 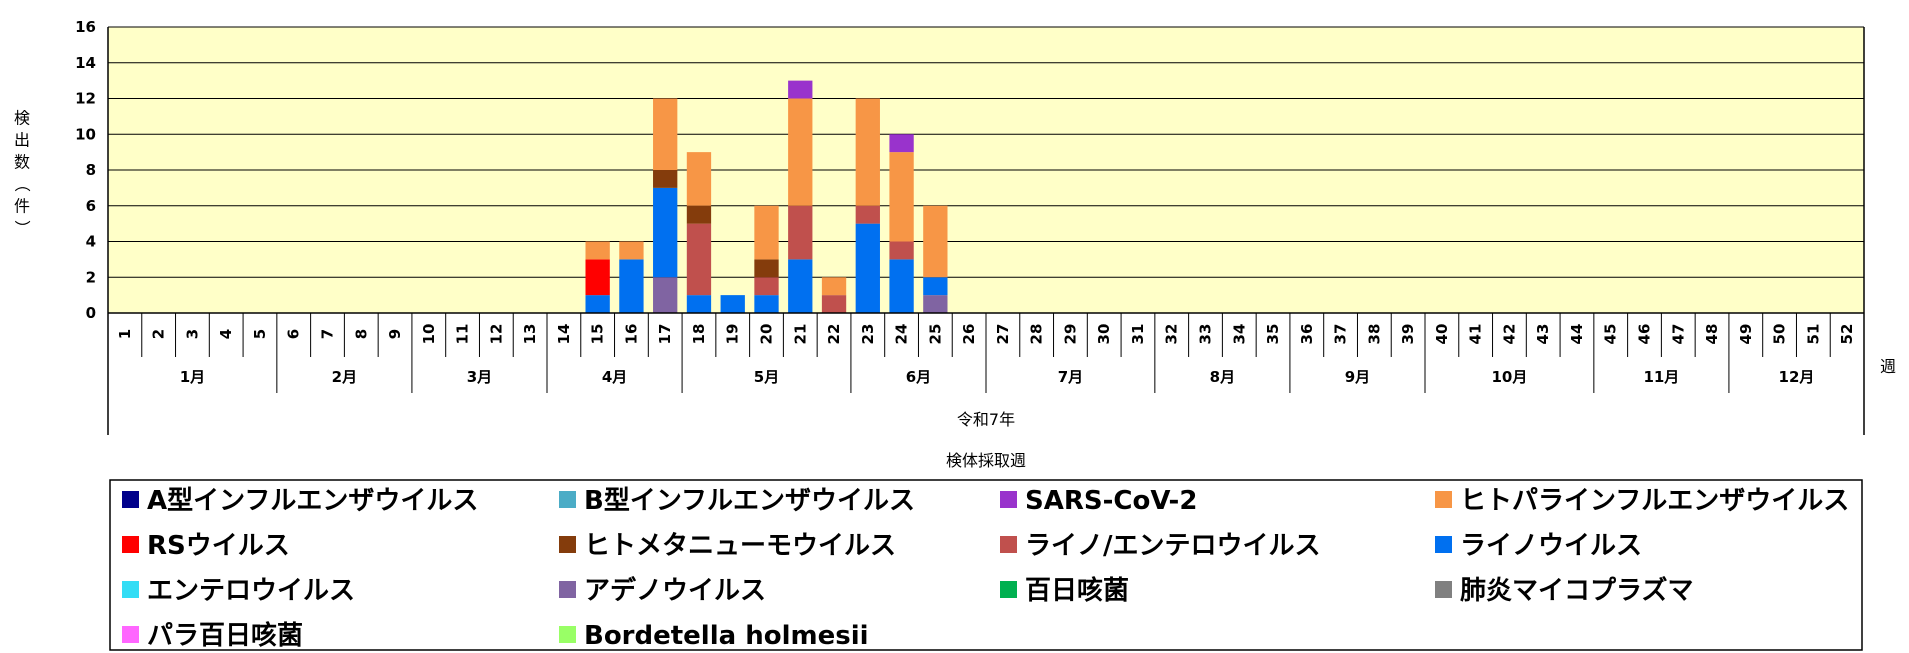 I want to click on x-tick-label: 25, so click(x=935, y=334).